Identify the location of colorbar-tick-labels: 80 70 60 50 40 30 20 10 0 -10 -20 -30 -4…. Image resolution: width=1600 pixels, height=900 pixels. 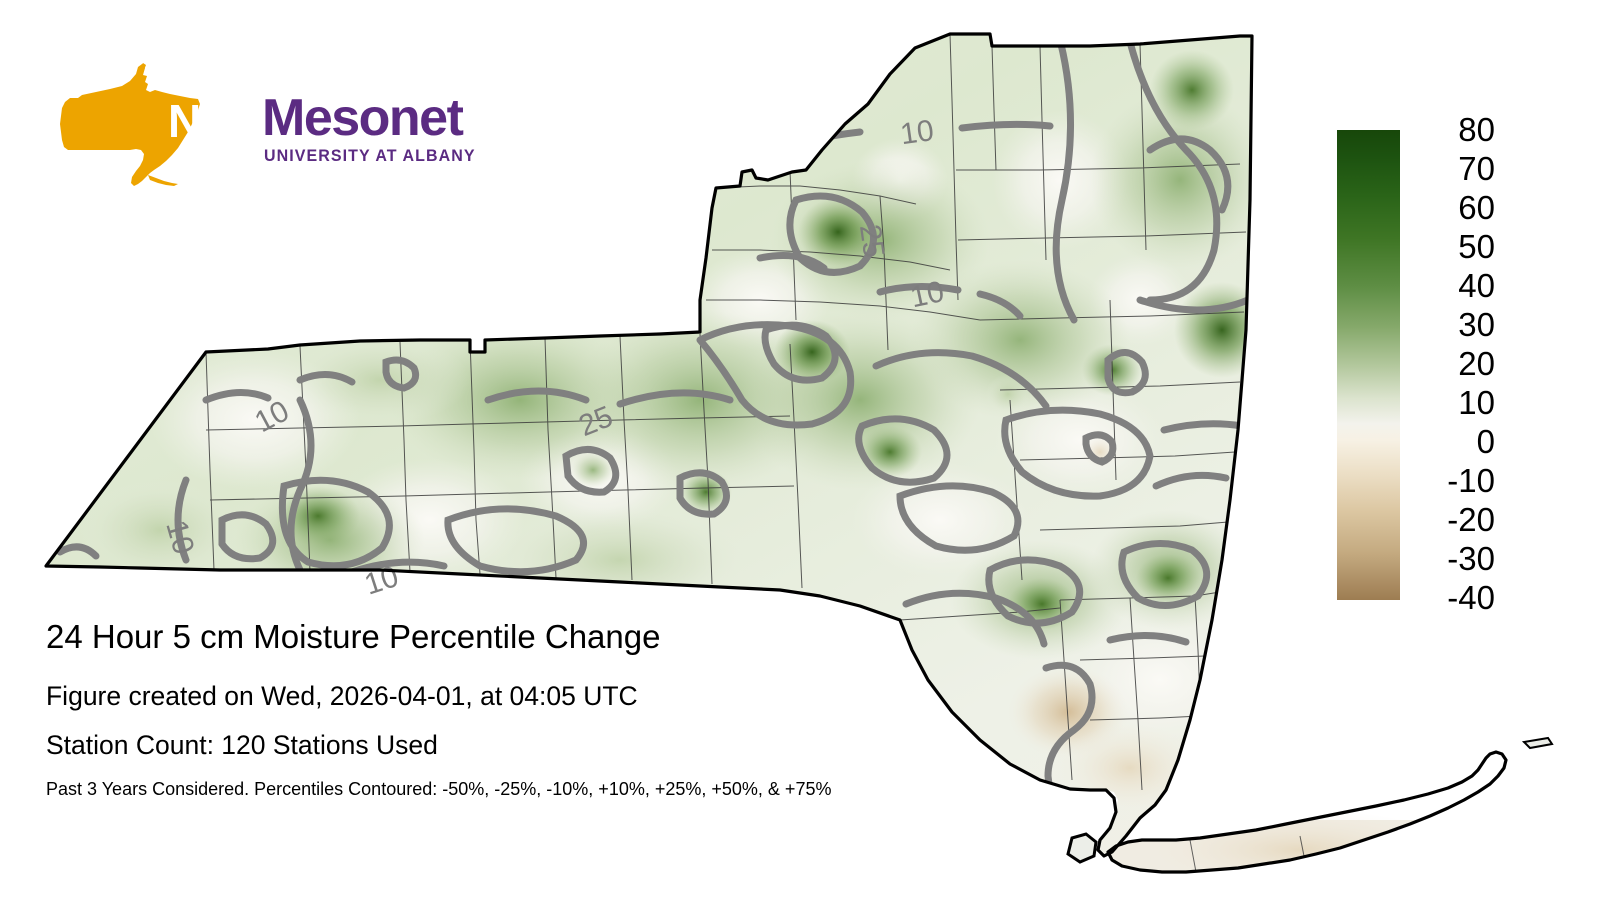
(1459, 365).